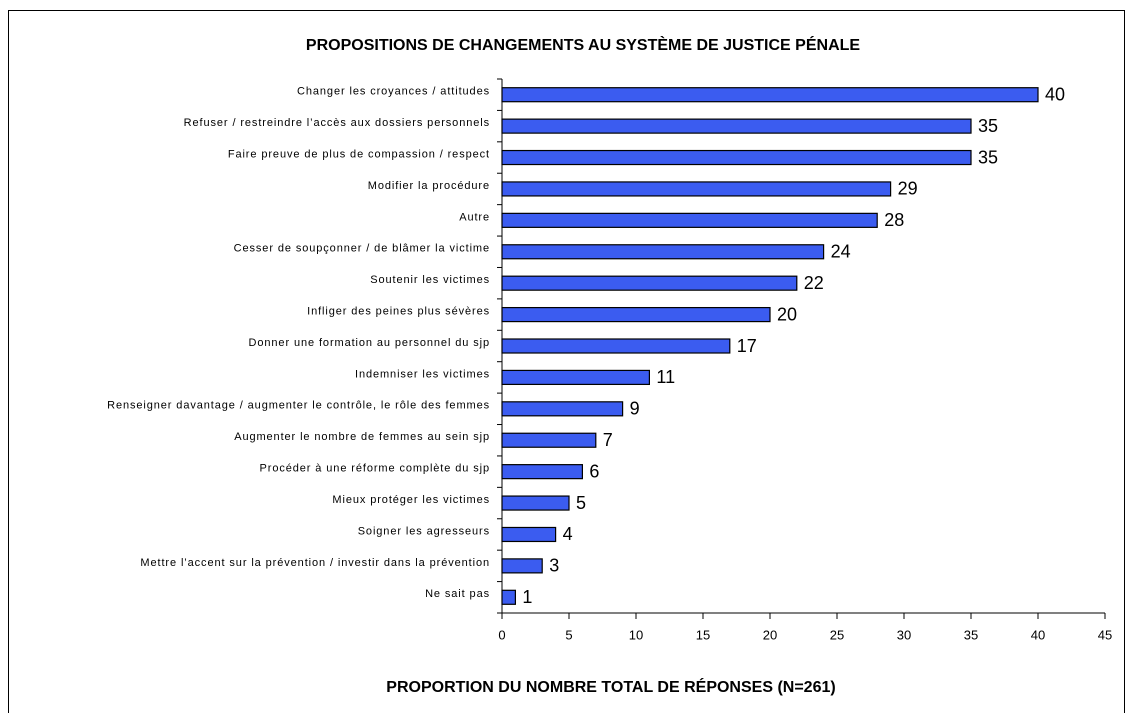 The image size is (1133, 713). I want to click on y-tick-label: Autre, so click(474, 217).